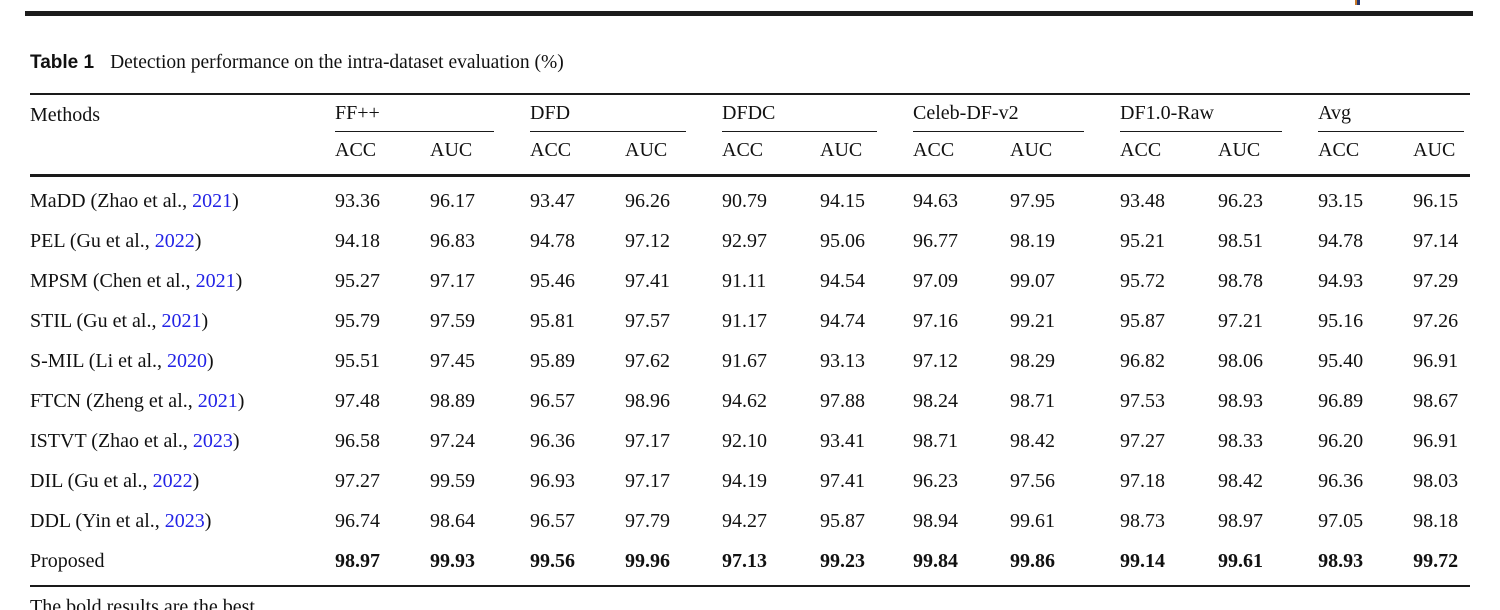  I want to click on group-header-ff: FF++, so click(432, 113).